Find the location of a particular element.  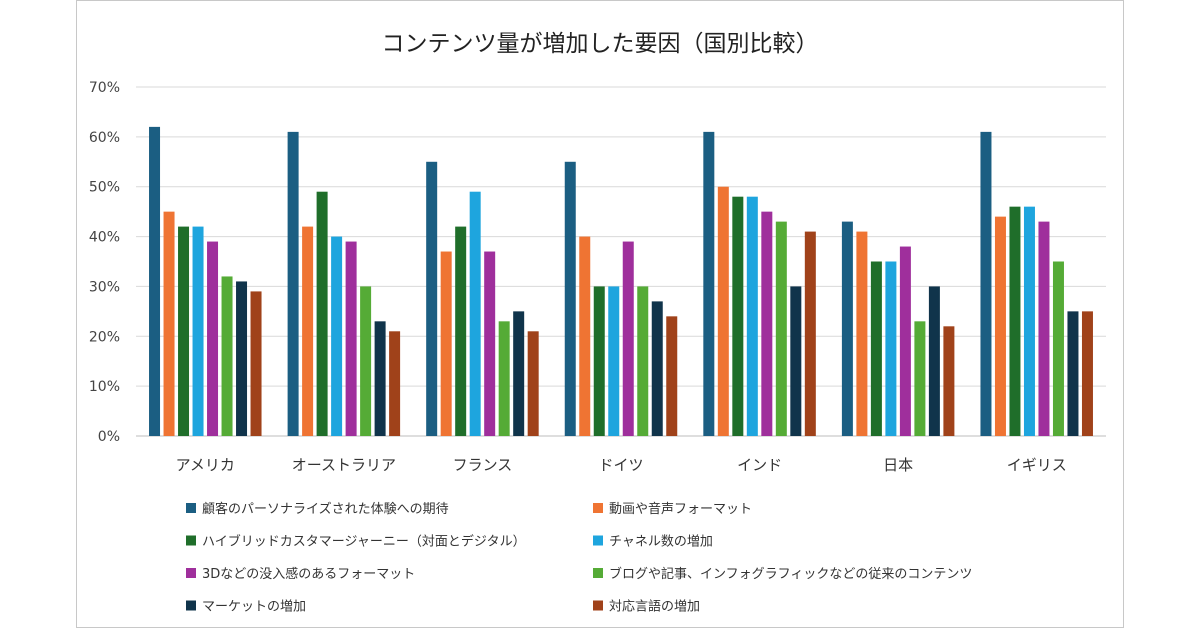

category-label: 日本 is located at coordinates (898, 465).